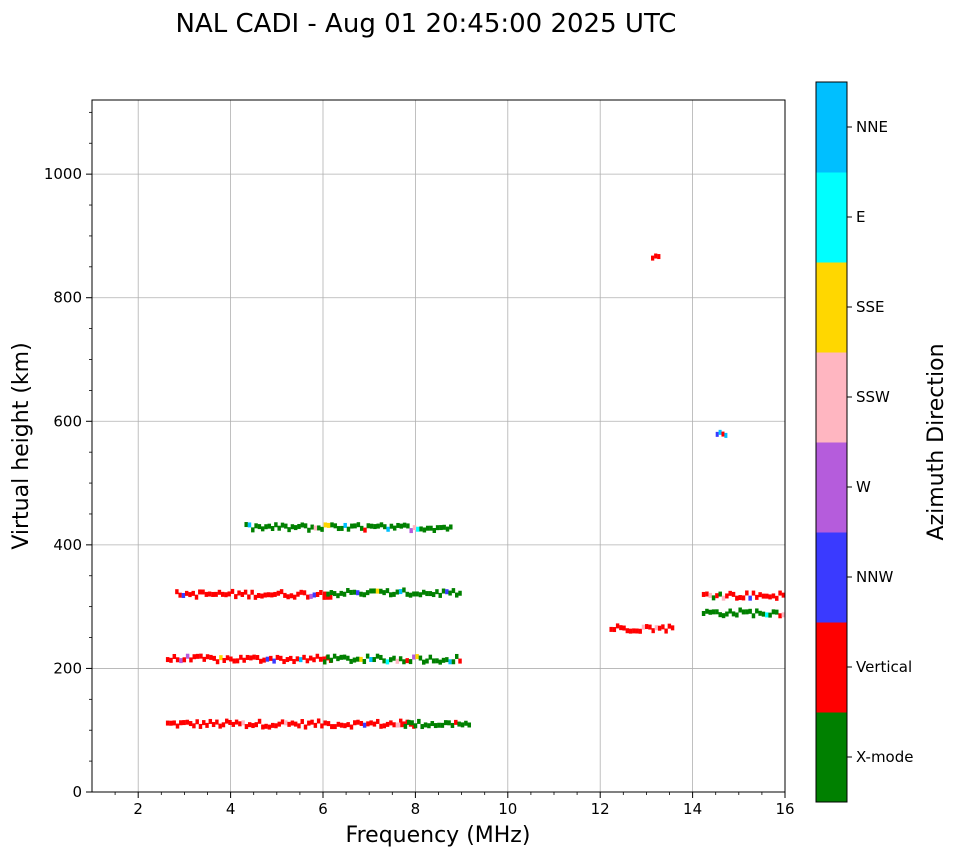 This screenshot has height=857, width=958. Describe the element at coordinates (936, 441) in the screenshot. I see `colorbar-label: Azimuth Direction` at that location.